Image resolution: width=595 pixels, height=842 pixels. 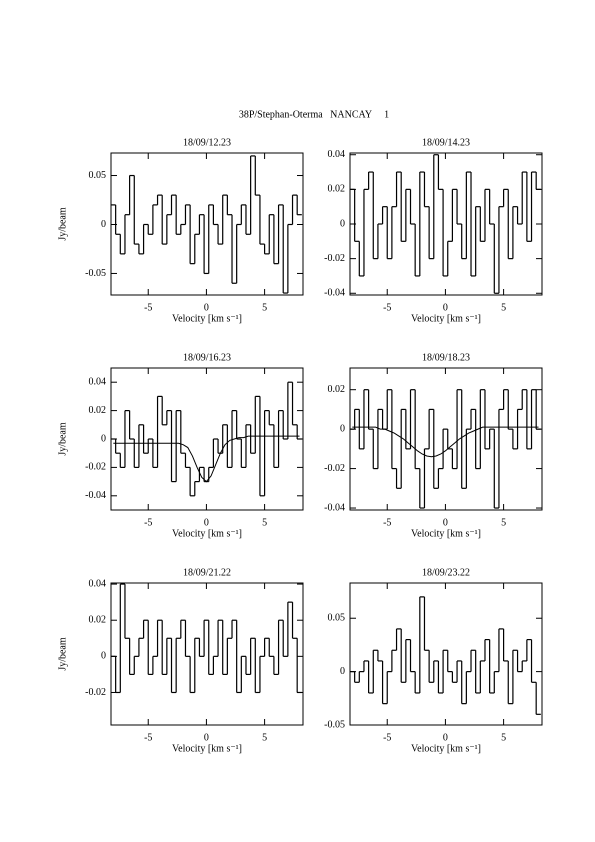 I want to click on panel-title: 18/09/23.22, so click(x=446, y=572).